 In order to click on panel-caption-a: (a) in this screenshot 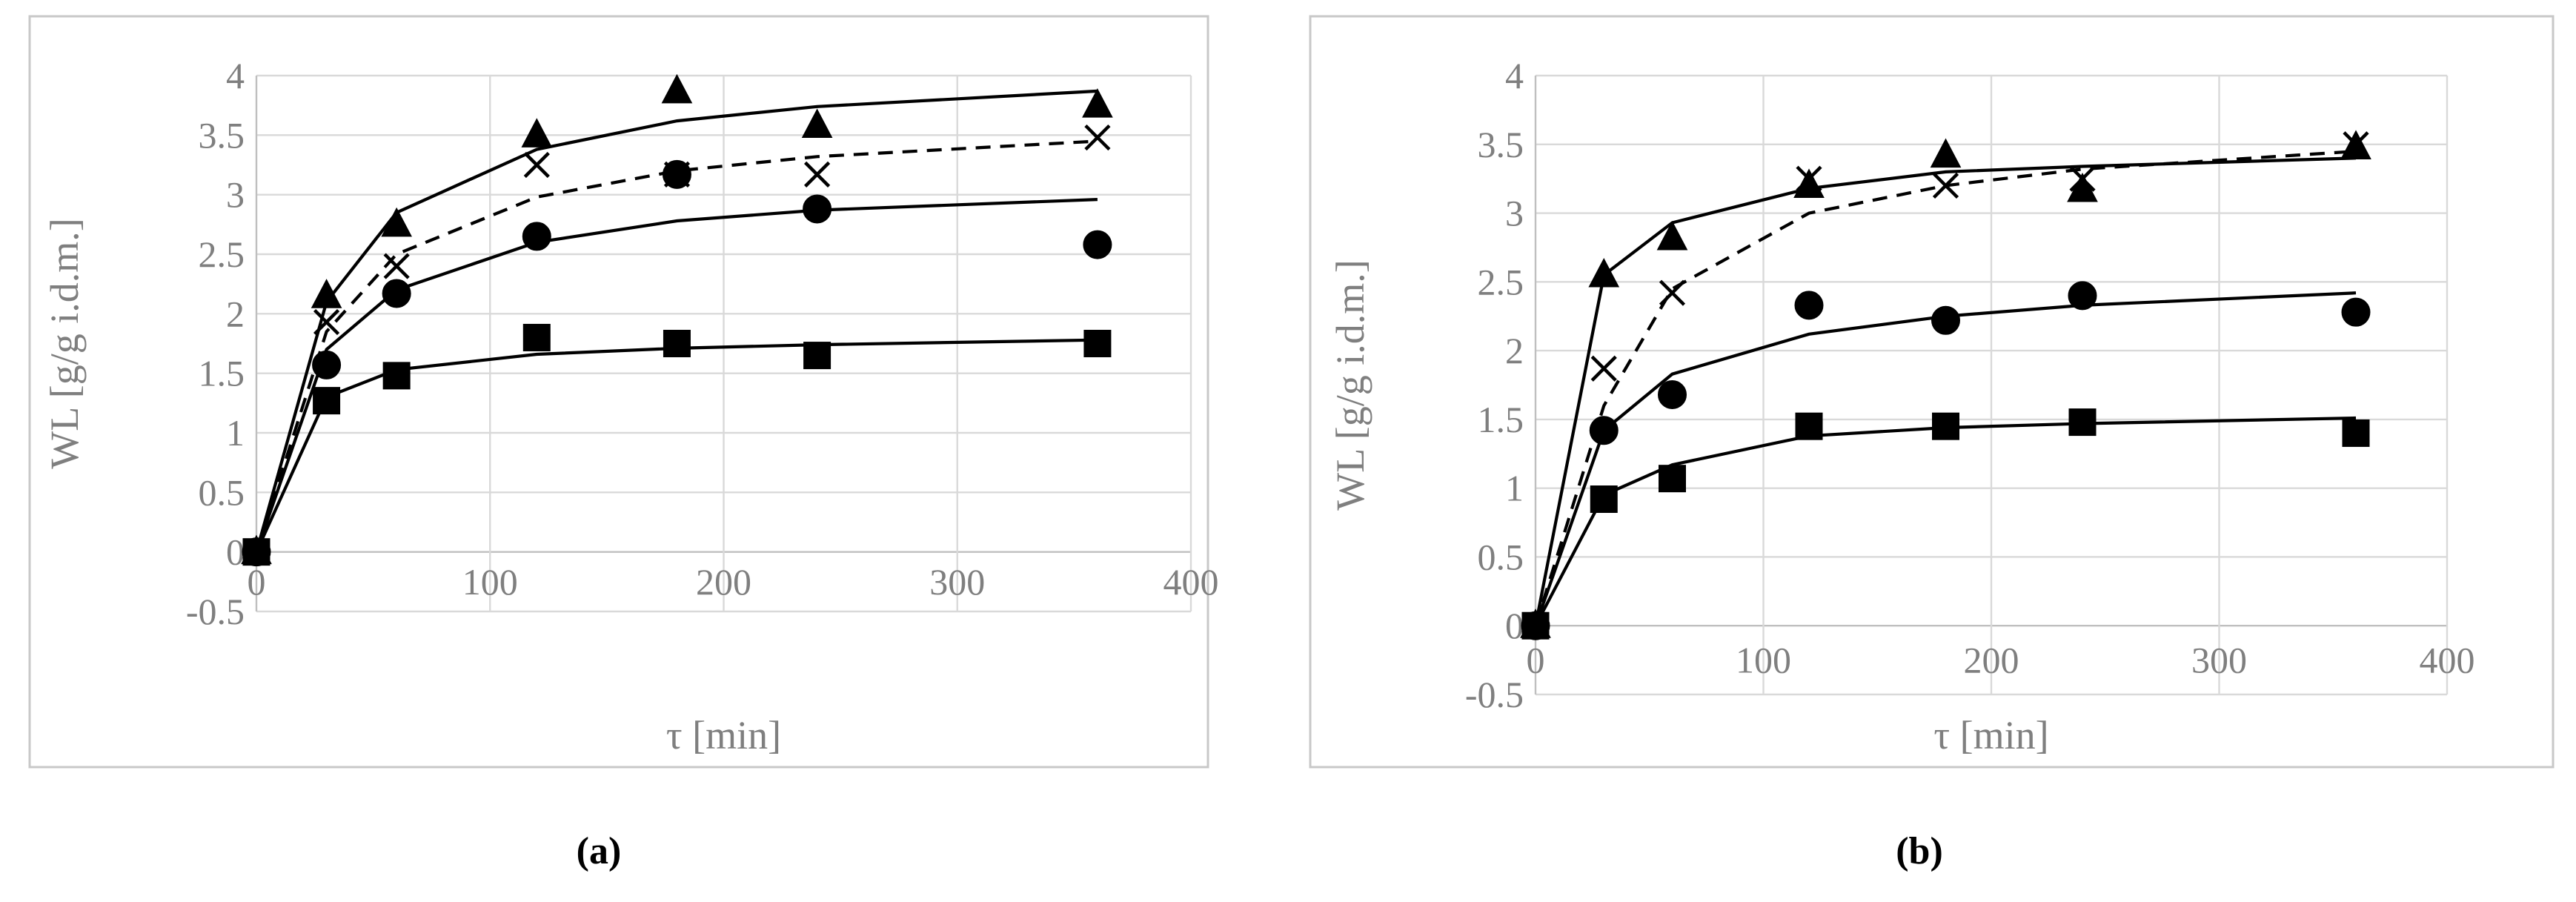, I will do `click(599, 851)`.